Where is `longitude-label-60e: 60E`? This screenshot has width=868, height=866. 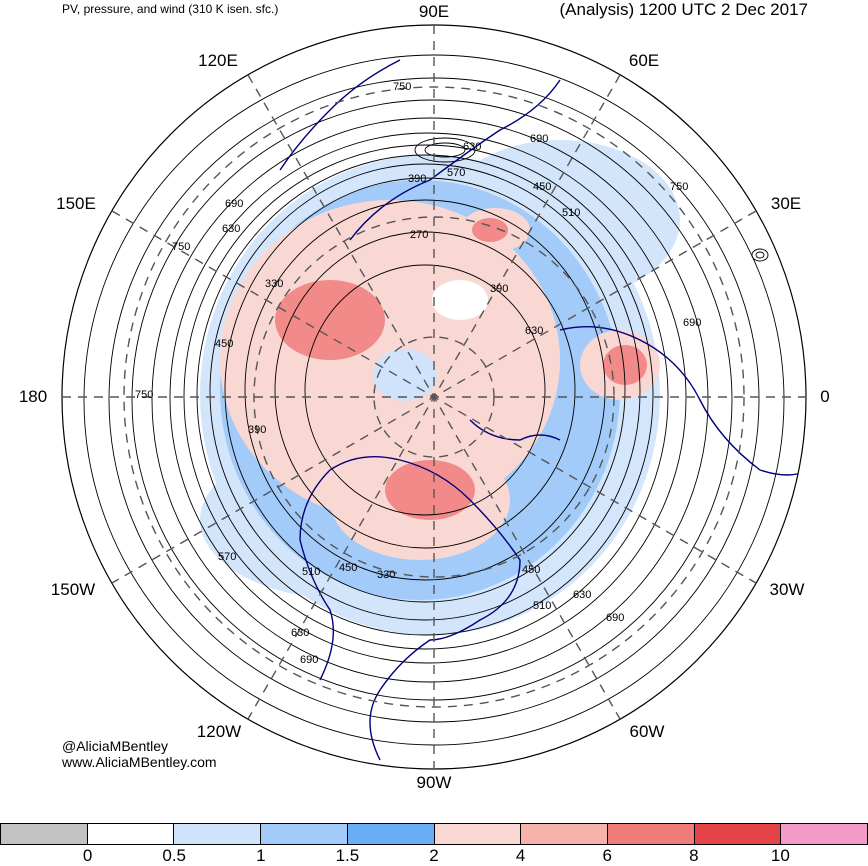
longitude-label-60e: 60E is located at coordinates (644, 60).